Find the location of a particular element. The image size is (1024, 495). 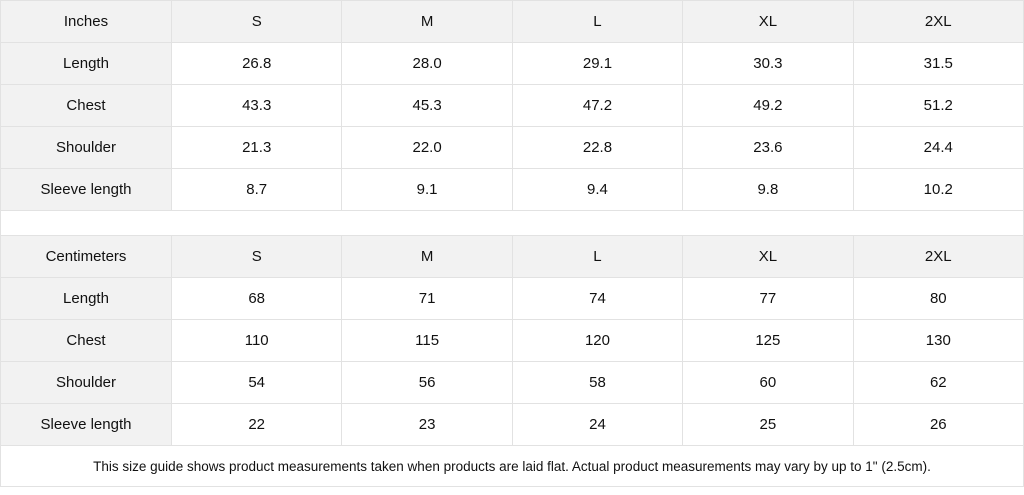

measurement-value: 26.8 is located at coordinates (256, 63).